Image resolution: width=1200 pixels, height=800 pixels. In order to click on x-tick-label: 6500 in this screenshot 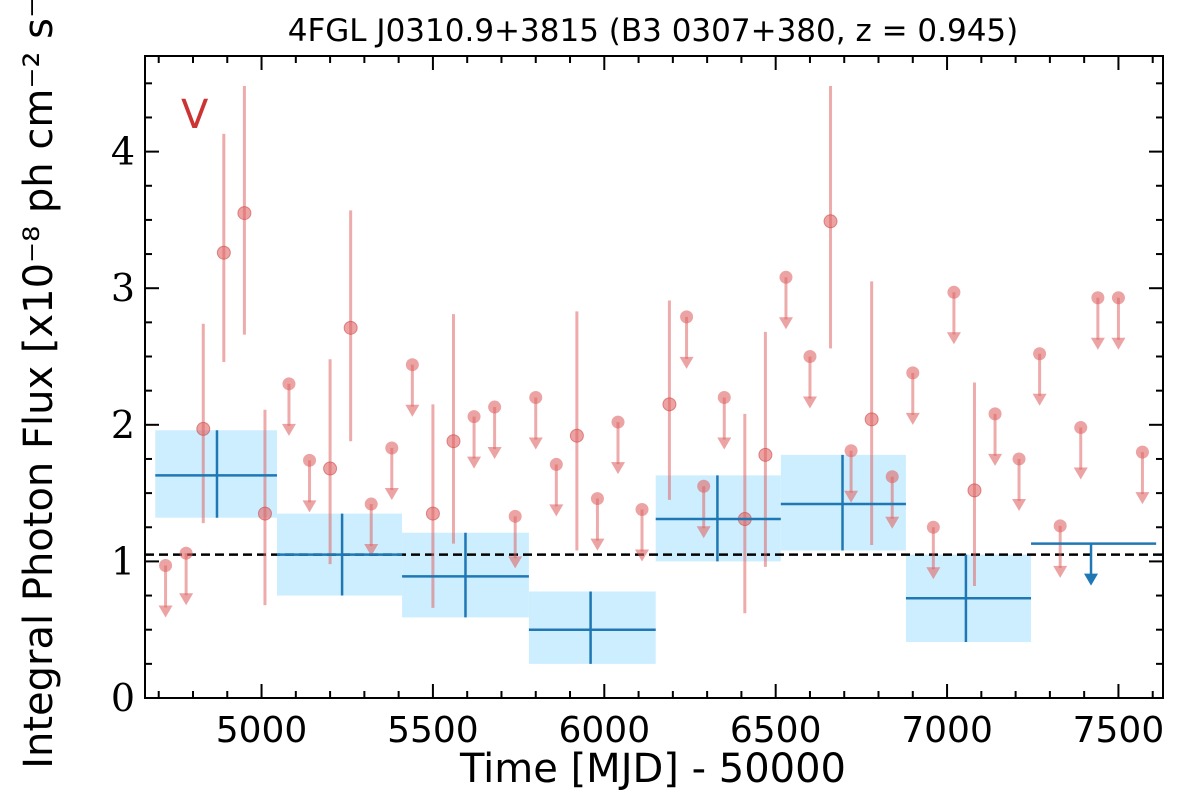, I will do `click(776, 730)`.